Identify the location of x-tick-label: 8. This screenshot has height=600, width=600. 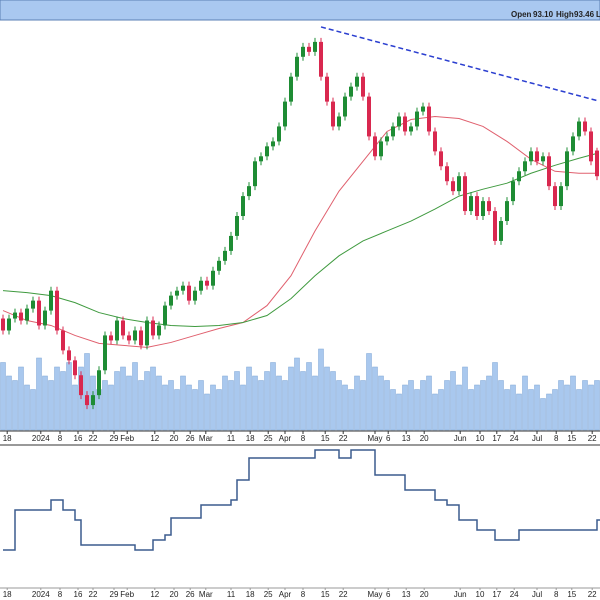
(60, 438).